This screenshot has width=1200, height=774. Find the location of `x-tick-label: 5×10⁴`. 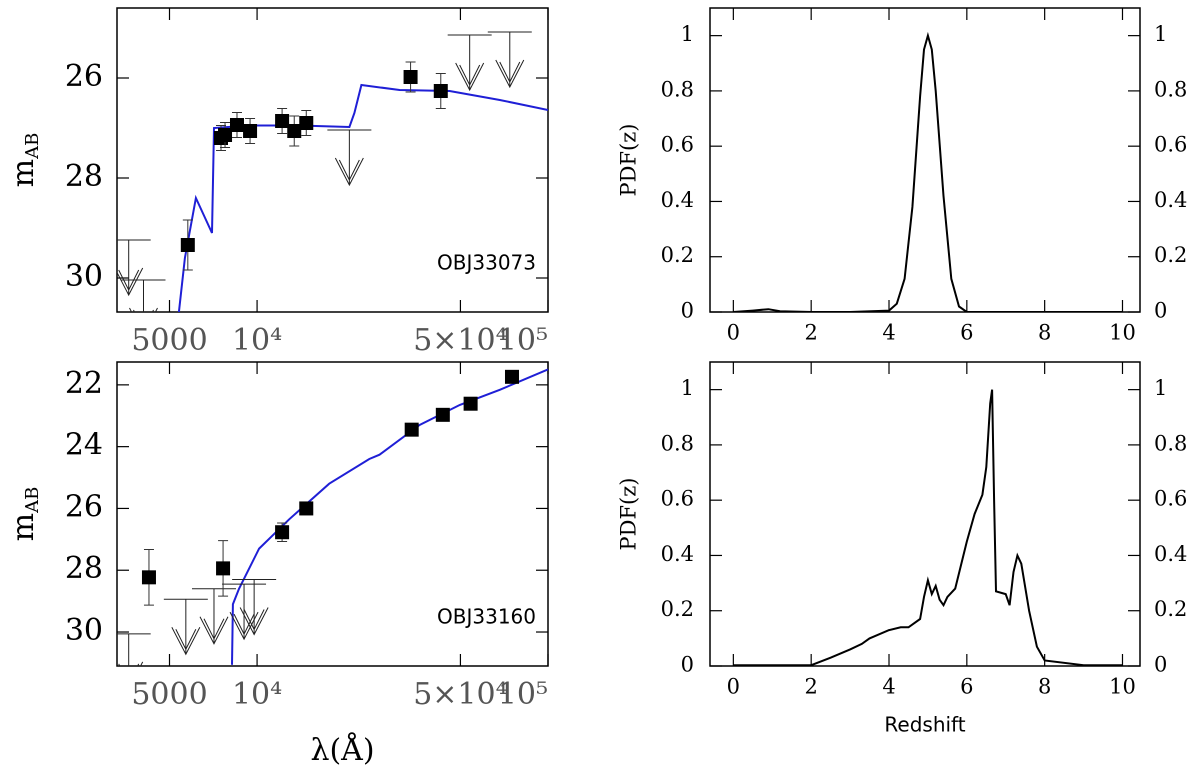

x-tick-label: 5×10⁴ is located at coordinates (460, 694).